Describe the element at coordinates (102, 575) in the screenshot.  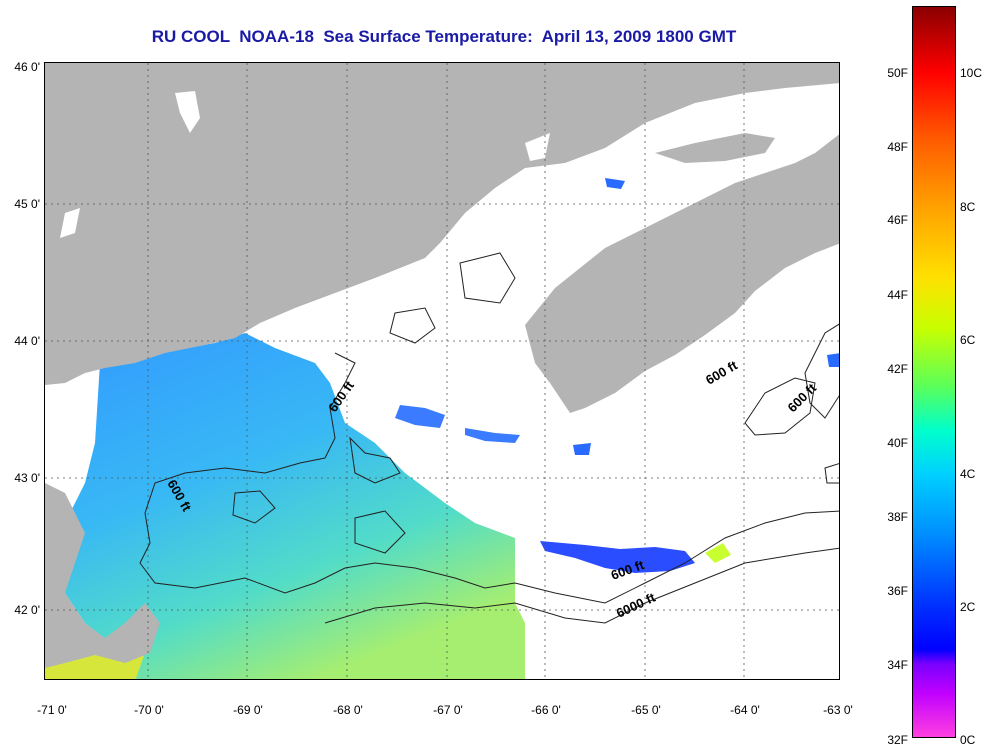
I see `land-massachusetts` at that location.